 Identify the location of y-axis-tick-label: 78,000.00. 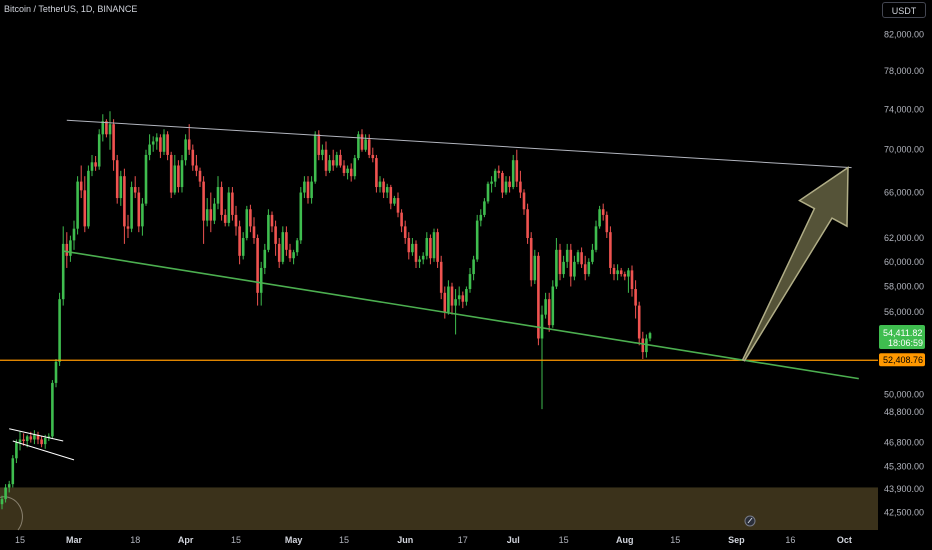
(904, 71).